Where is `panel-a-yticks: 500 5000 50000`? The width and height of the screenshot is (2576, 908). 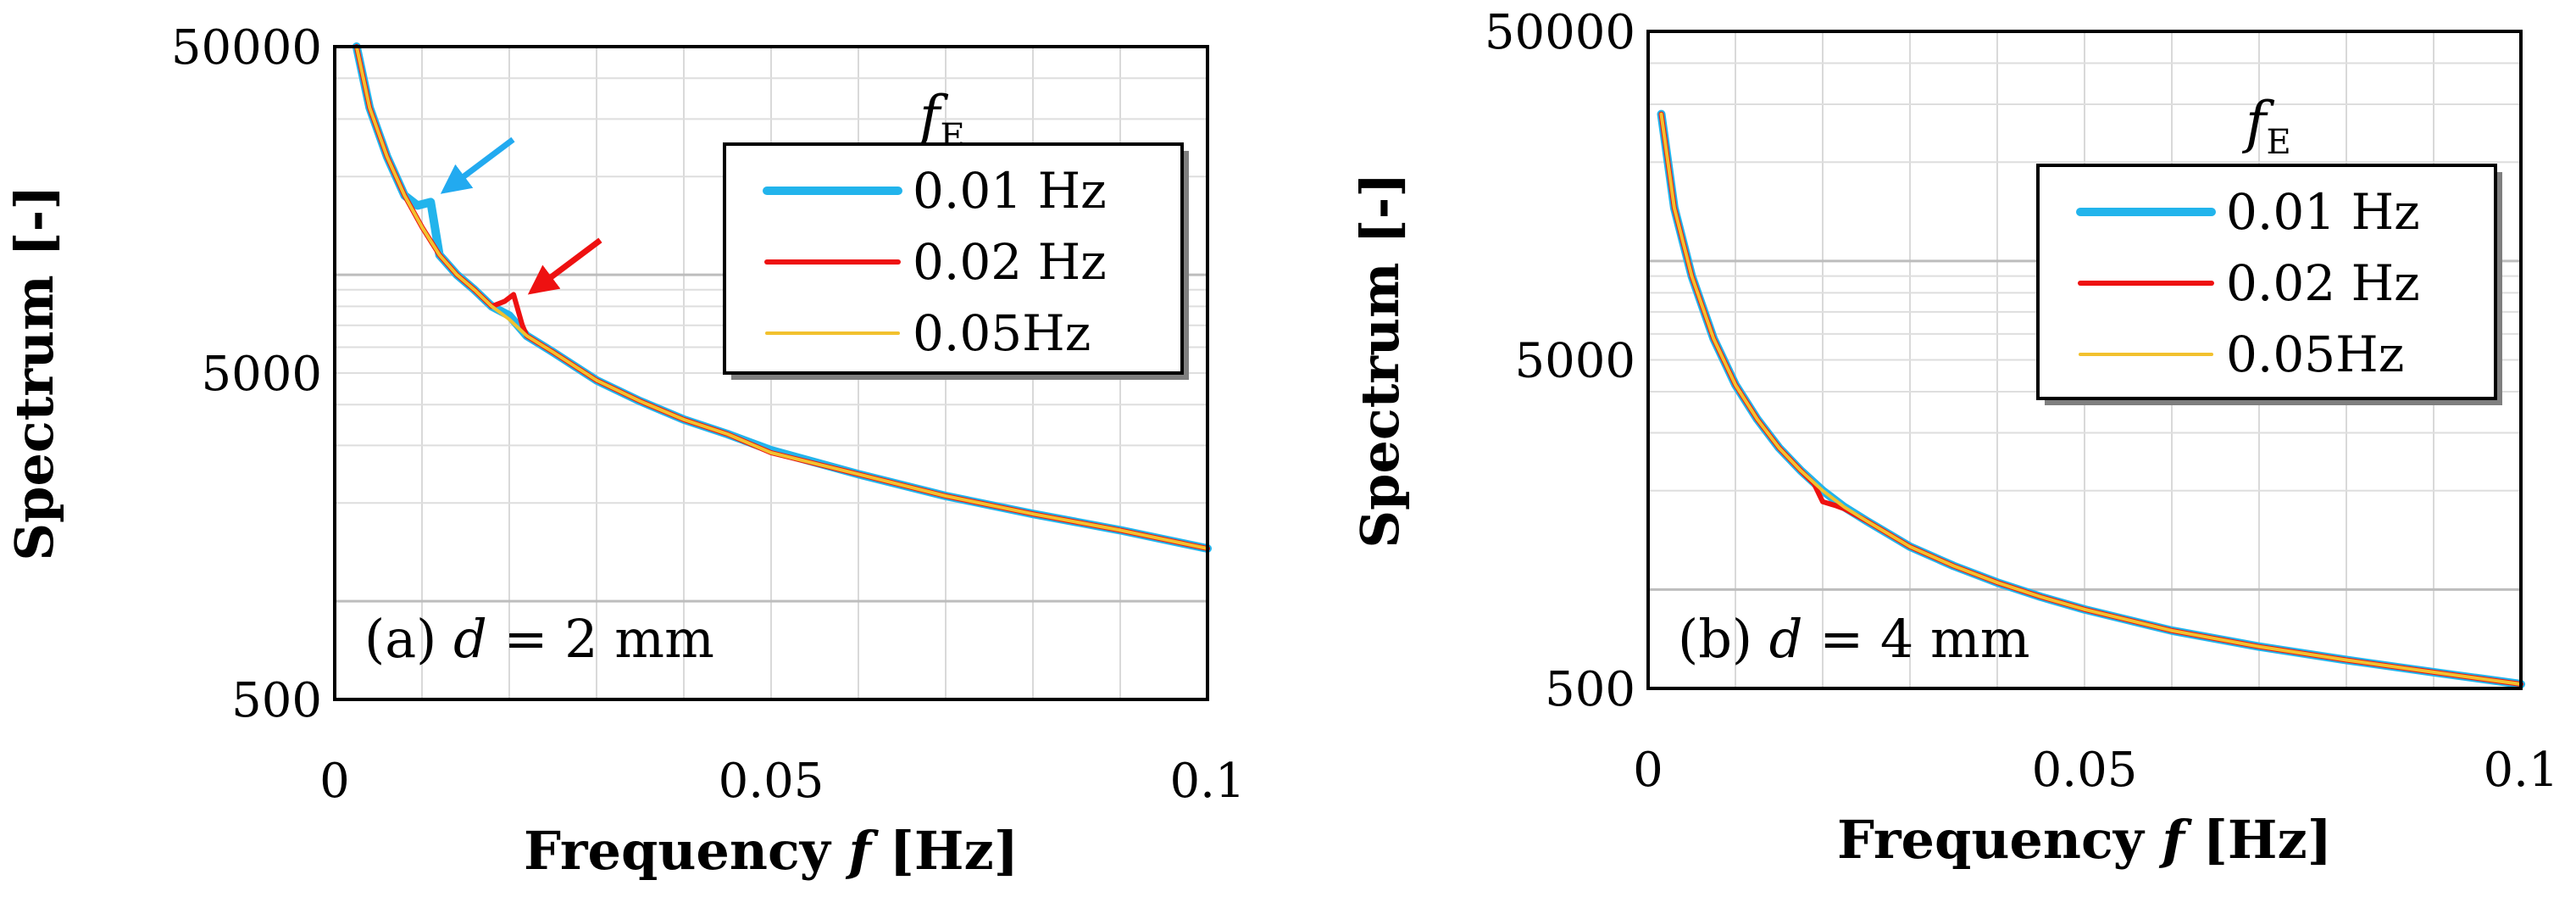
panel-a-yticks: 500 5000 50000 is located at coordinates (247, 374).